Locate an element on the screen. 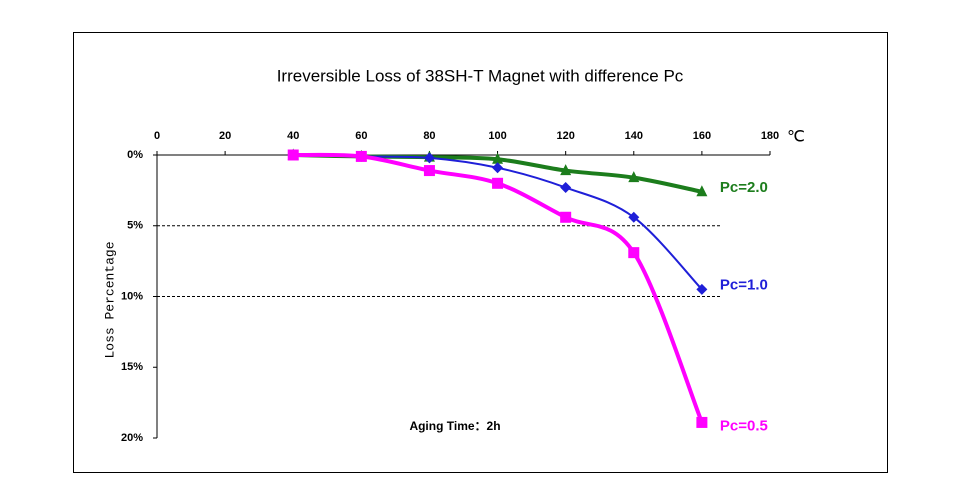 This screenshot has height=480, width=960. y-tick-label: 10% is located at coordinates (132, 296).